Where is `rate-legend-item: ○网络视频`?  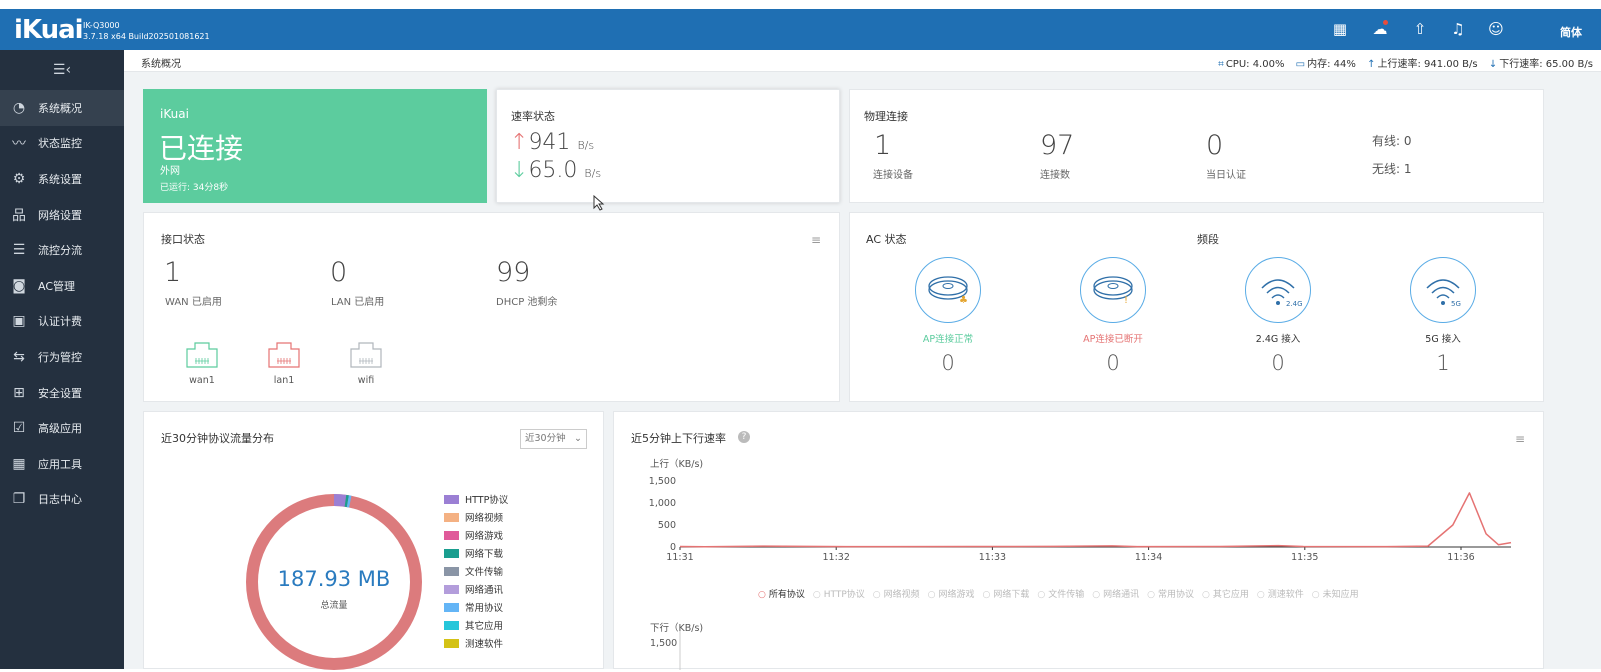 rate-legend-item: ○网络视频 is located at coordinates (896, 595).